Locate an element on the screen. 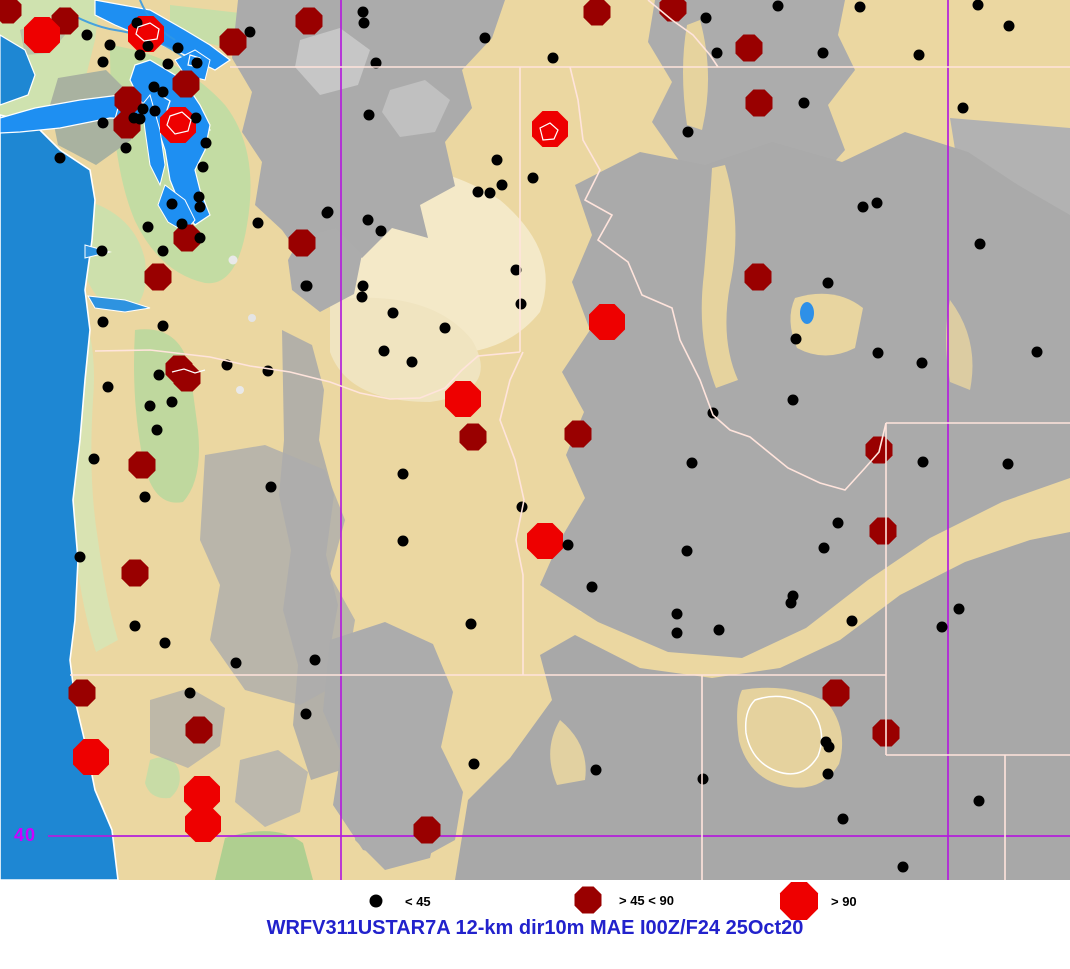 The image size is (1070, 969). legend-item-45to90: > 45 < 90 is located at coordinates (620, 900).